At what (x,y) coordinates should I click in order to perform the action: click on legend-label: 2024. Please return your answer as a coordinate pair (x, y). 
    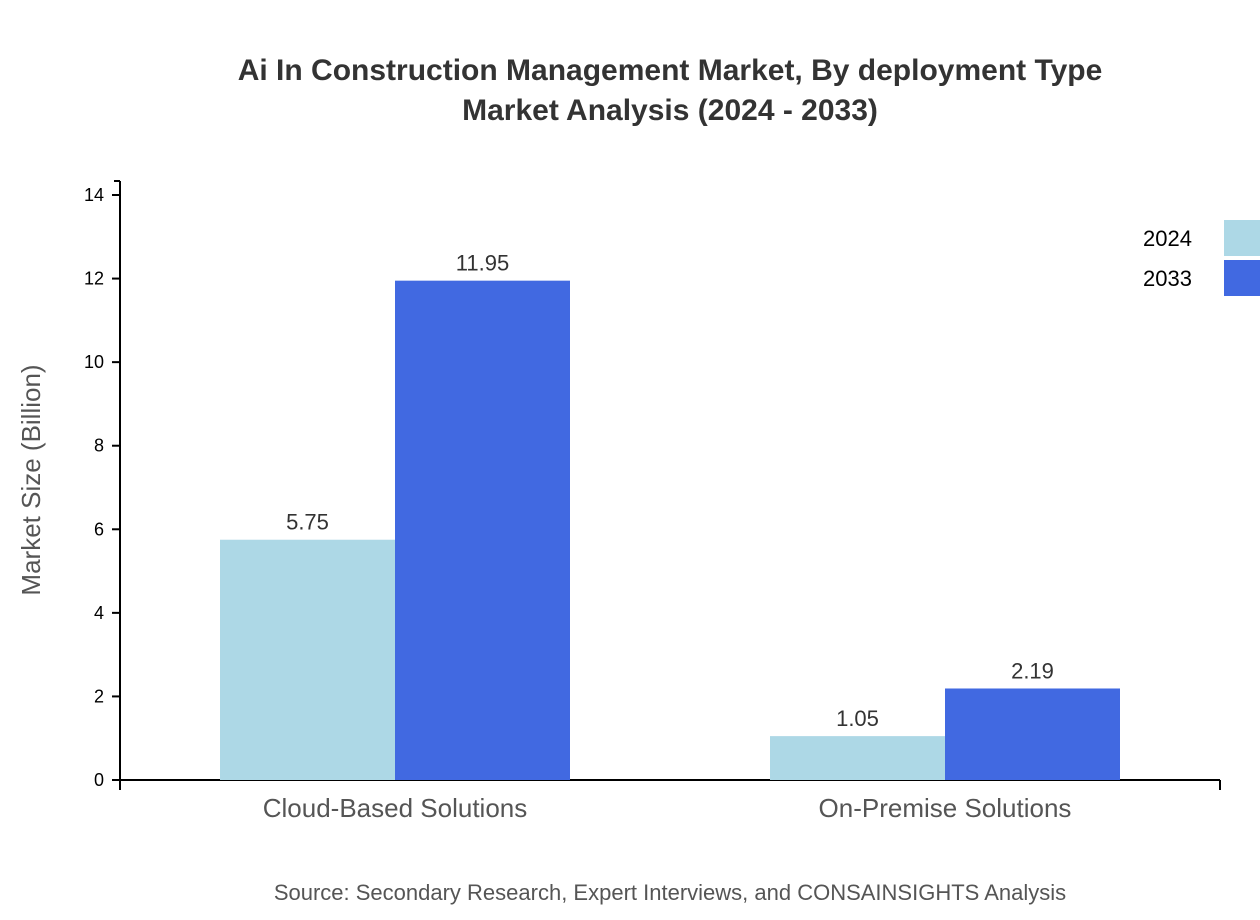
    Looking at the image, I should click on (1167, 238).